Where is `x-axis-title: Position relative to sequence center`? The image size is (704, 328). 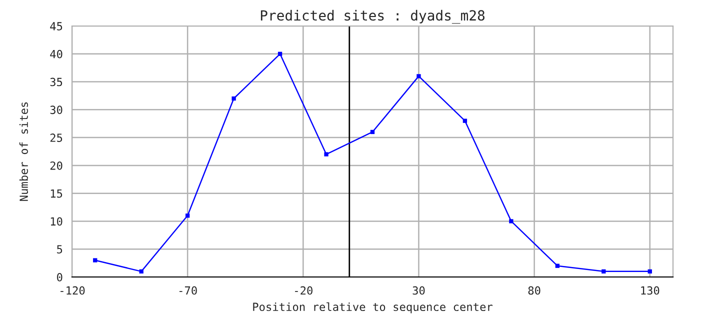 x-axis-title: Position relative to sequence center is located at coordinates (372, 308).